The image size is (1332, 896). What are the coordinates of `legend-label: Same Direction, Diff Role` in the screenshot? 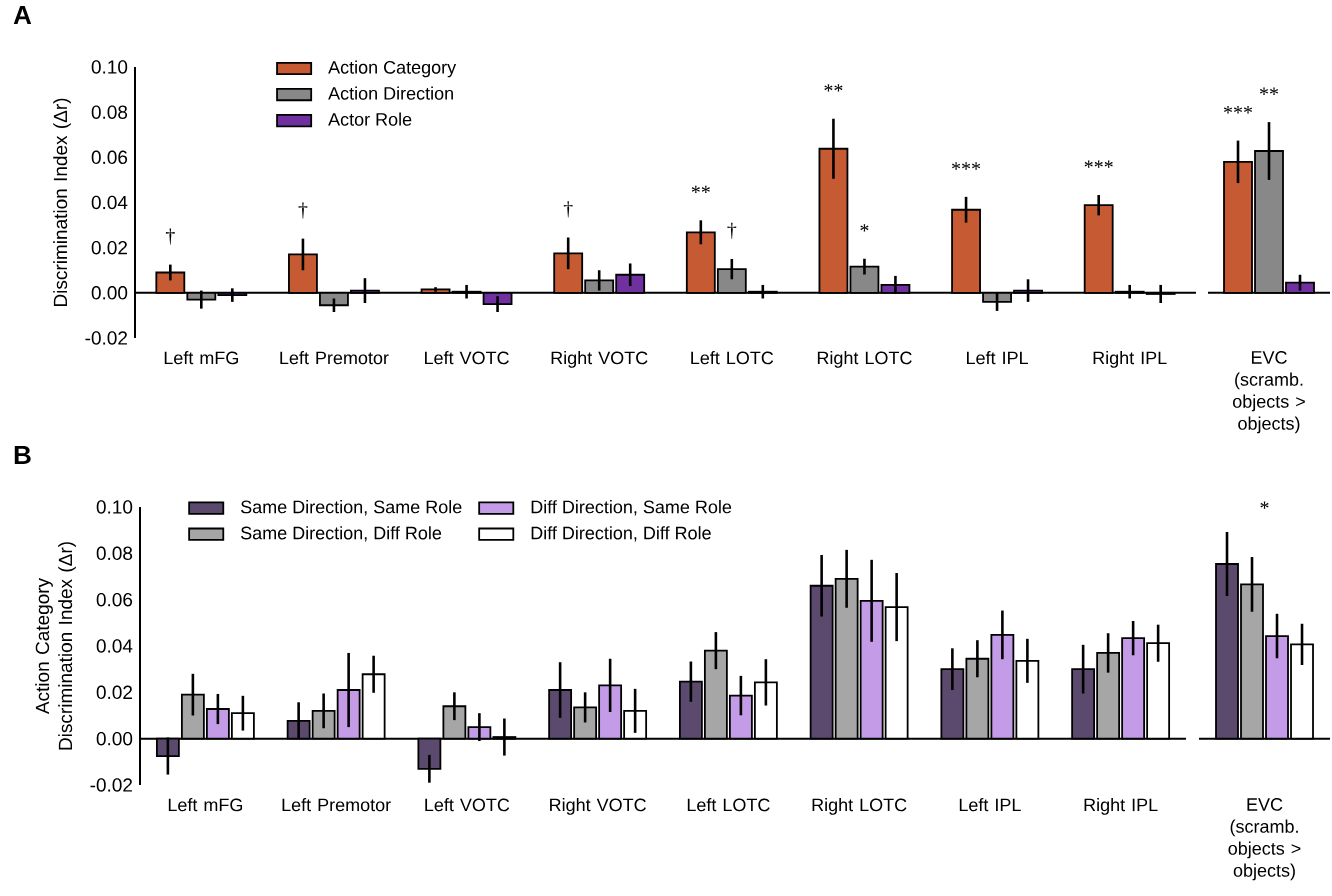 It's located at (341, 534).